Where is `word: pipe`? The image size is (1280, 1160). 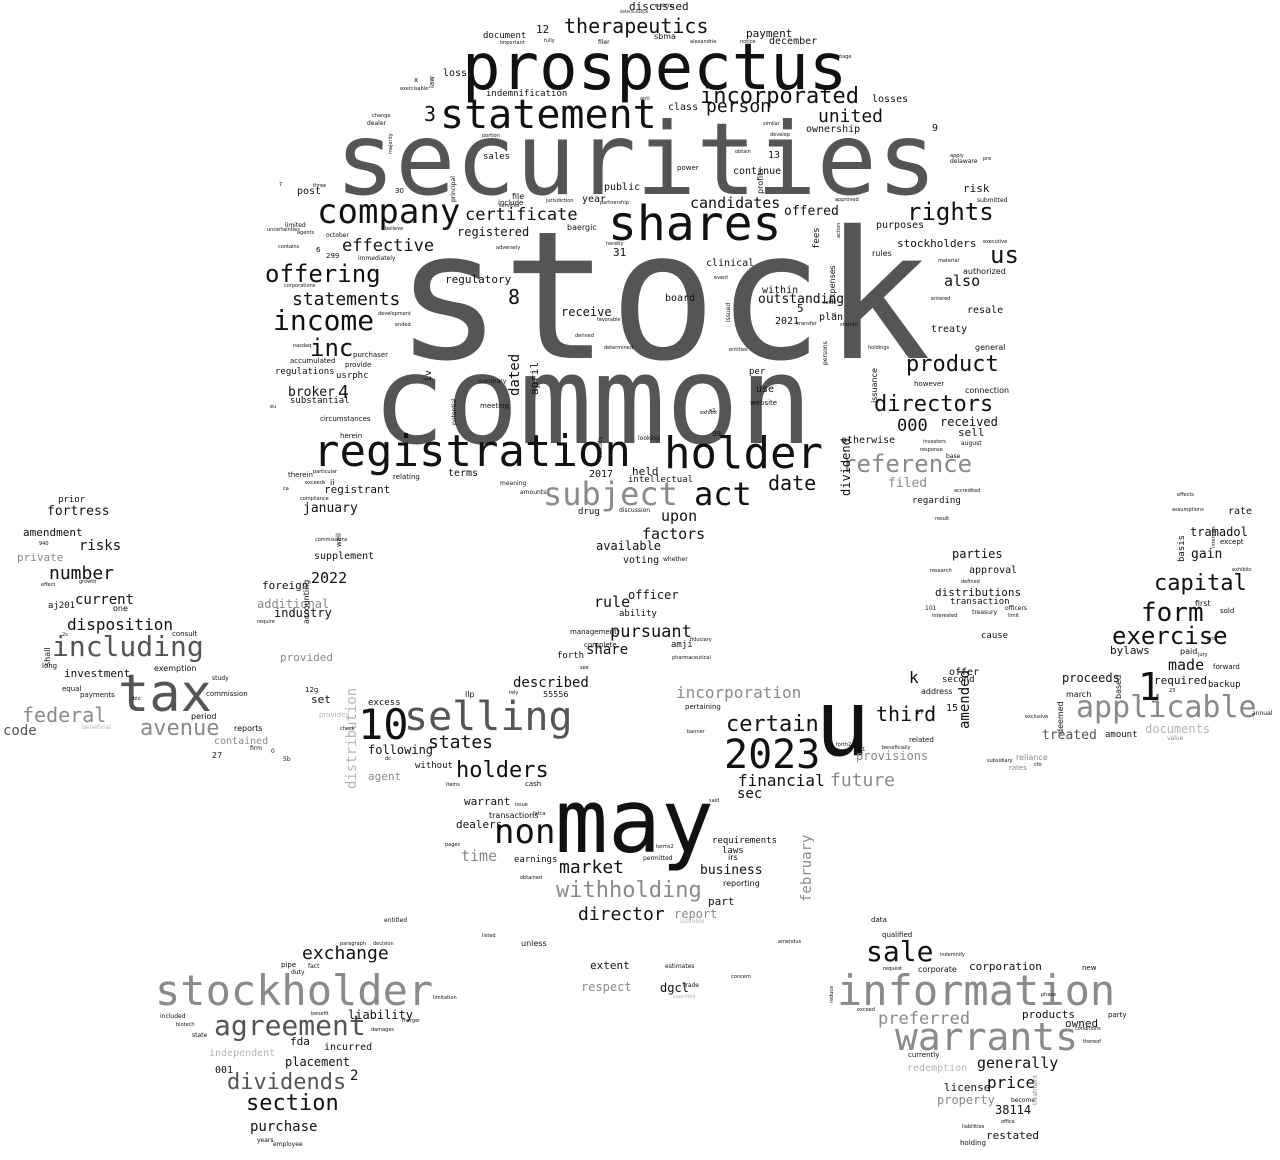
word: pipe is located at coordinates (289, 965).